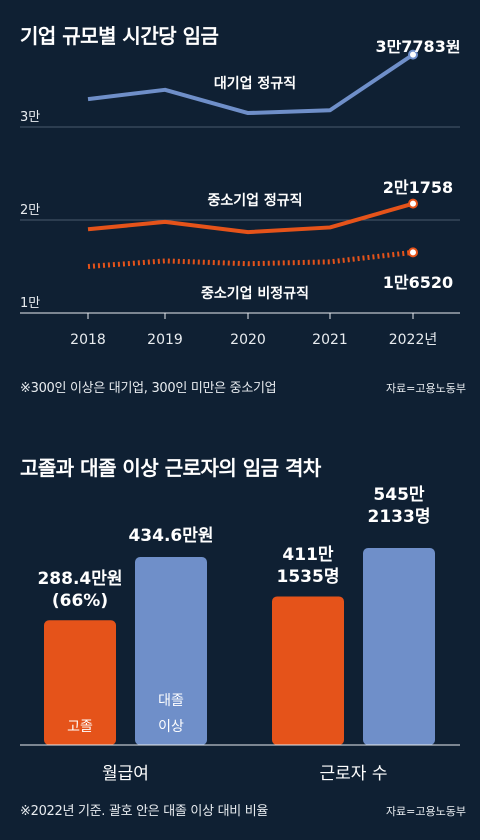  Describe the element at coordinates (418, 282) in the screenshot. I see `end-value-label: 1만6520` at that location.